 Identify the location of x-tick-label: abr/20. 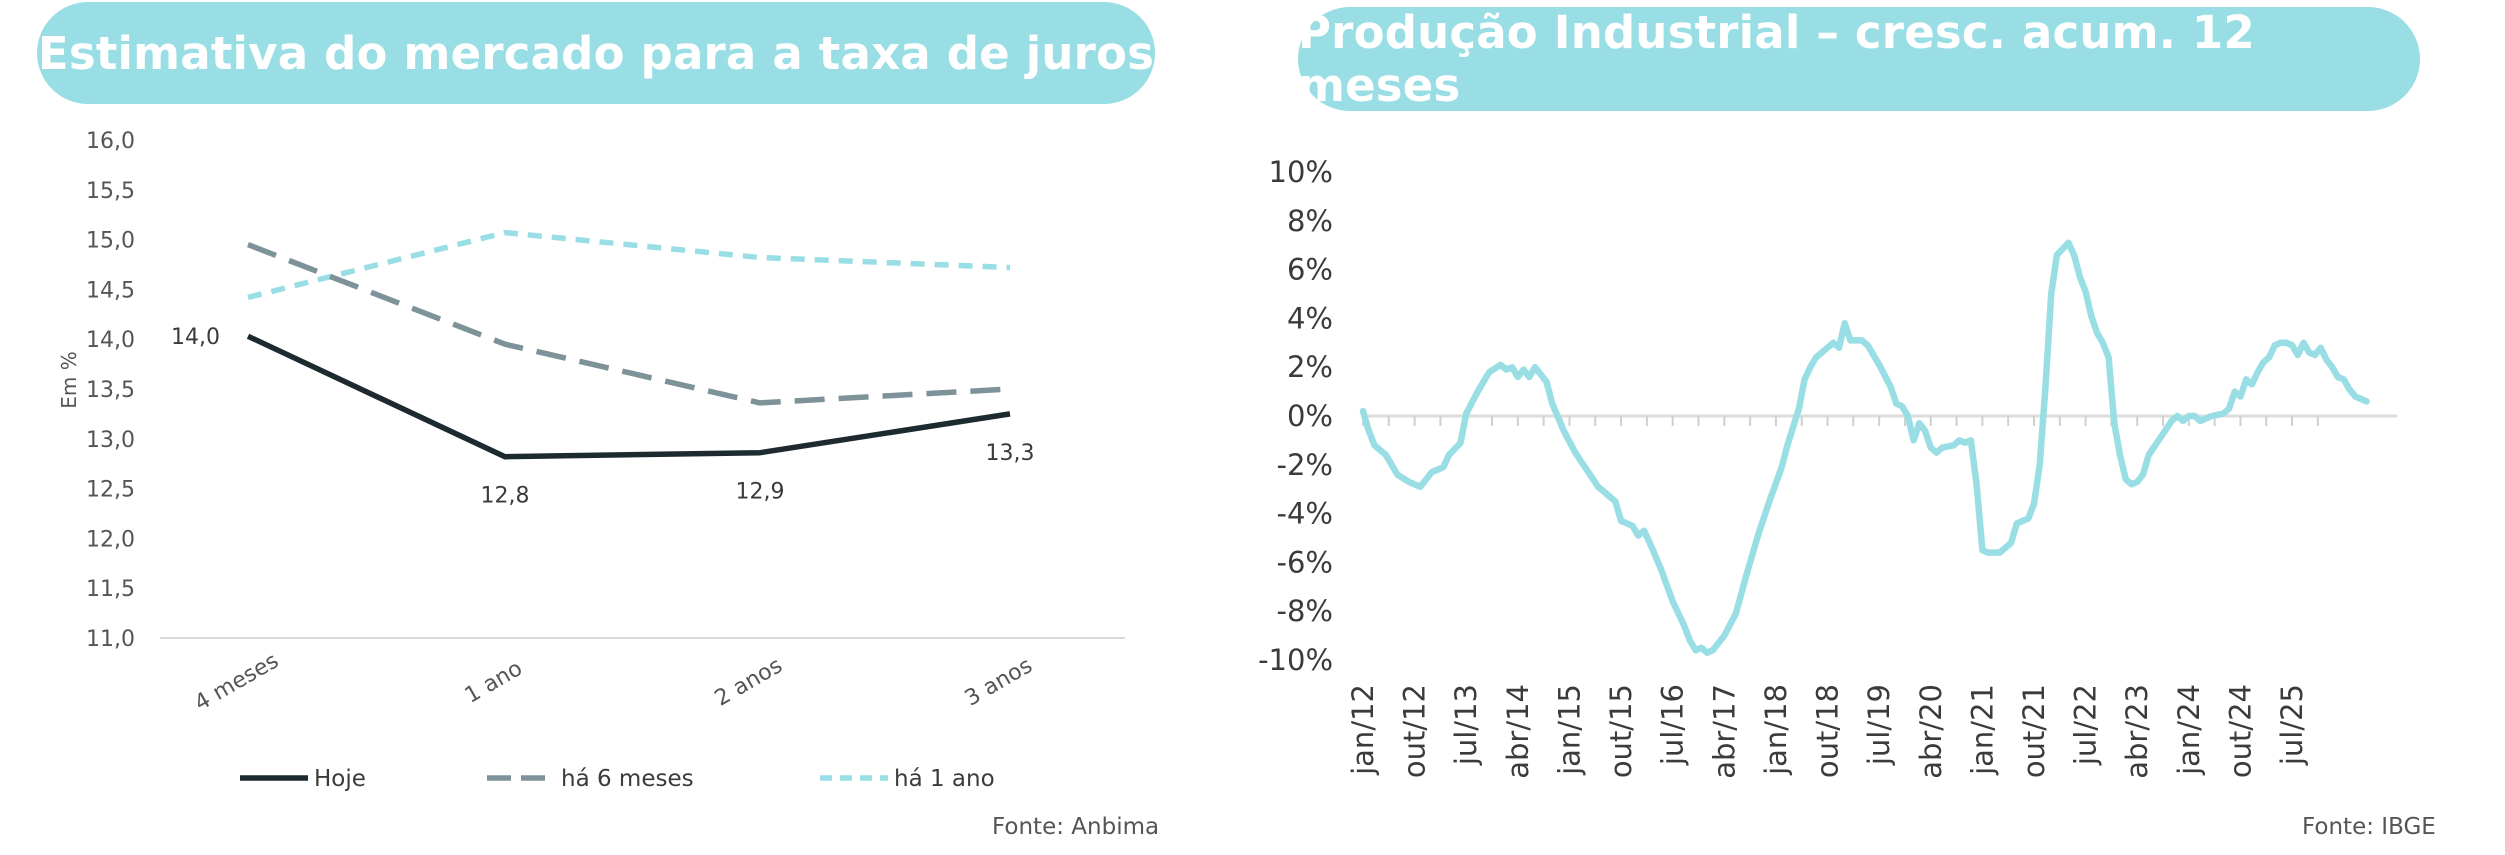
(1931, 731).